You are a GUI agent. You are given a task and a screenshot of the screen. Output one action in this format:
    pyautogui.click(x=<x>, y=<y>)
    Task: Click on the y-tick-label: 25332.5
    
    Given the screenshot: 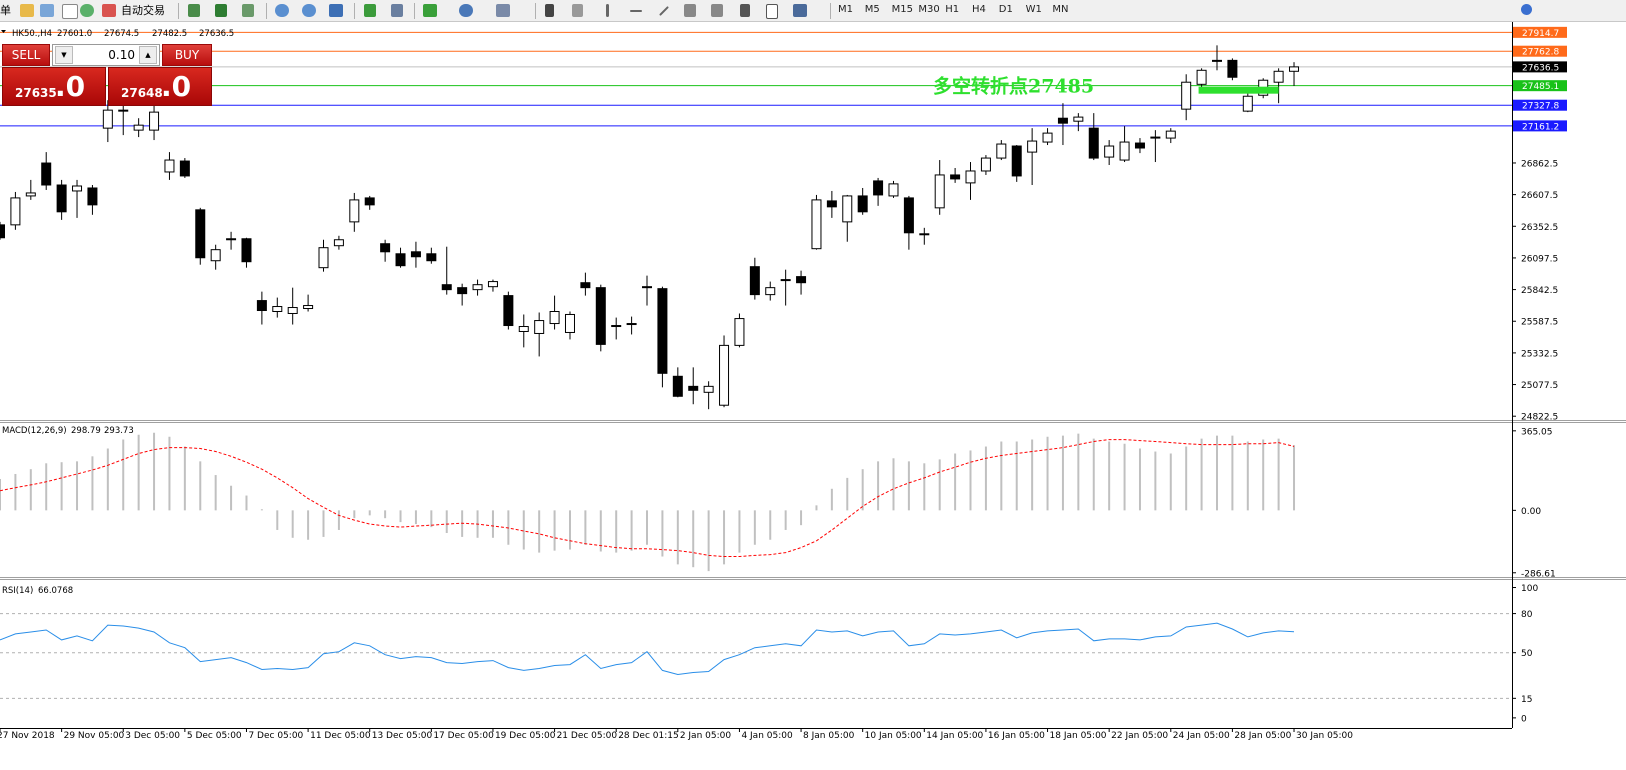 What is the action you would take?
    pyautogui.click(x=1539, y=354)
    